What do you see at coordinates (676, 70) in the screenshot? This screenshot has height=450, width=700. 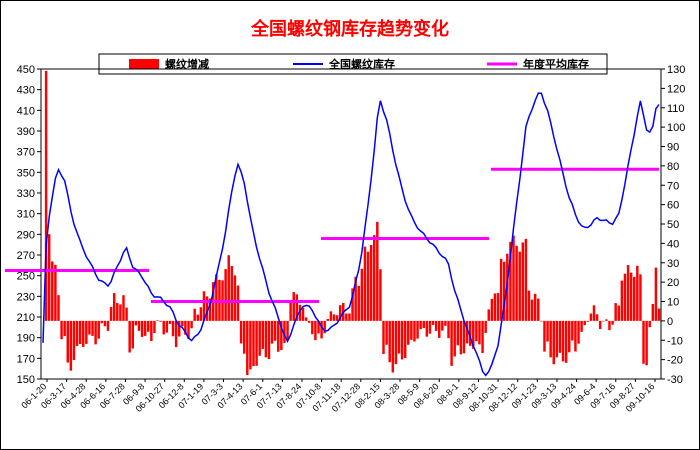 I see `right-axis-tick-label: 130` at bounding box center [676, 70].